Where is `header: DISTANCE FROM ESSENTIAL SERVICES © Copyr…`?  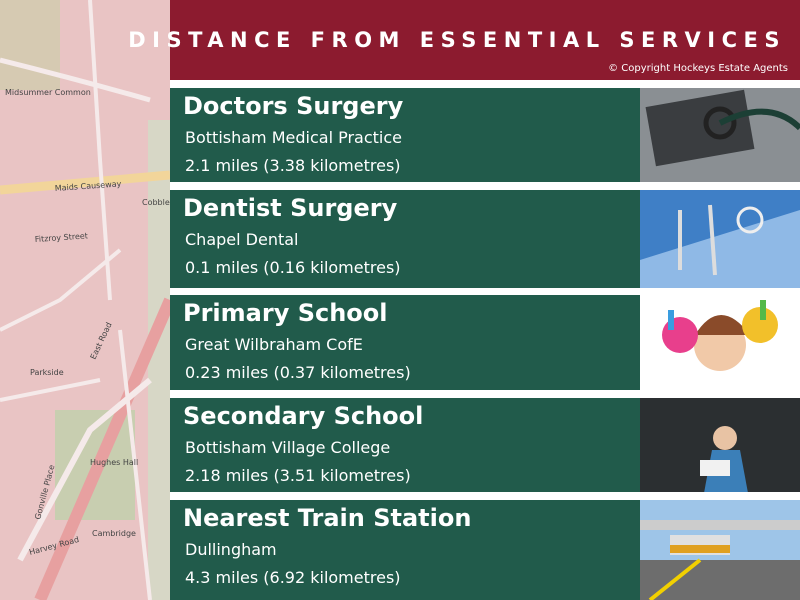 header: DISTANCE FROM ESSENTIAL SERVICES © Copyr… is located at coordinates (464, 40).